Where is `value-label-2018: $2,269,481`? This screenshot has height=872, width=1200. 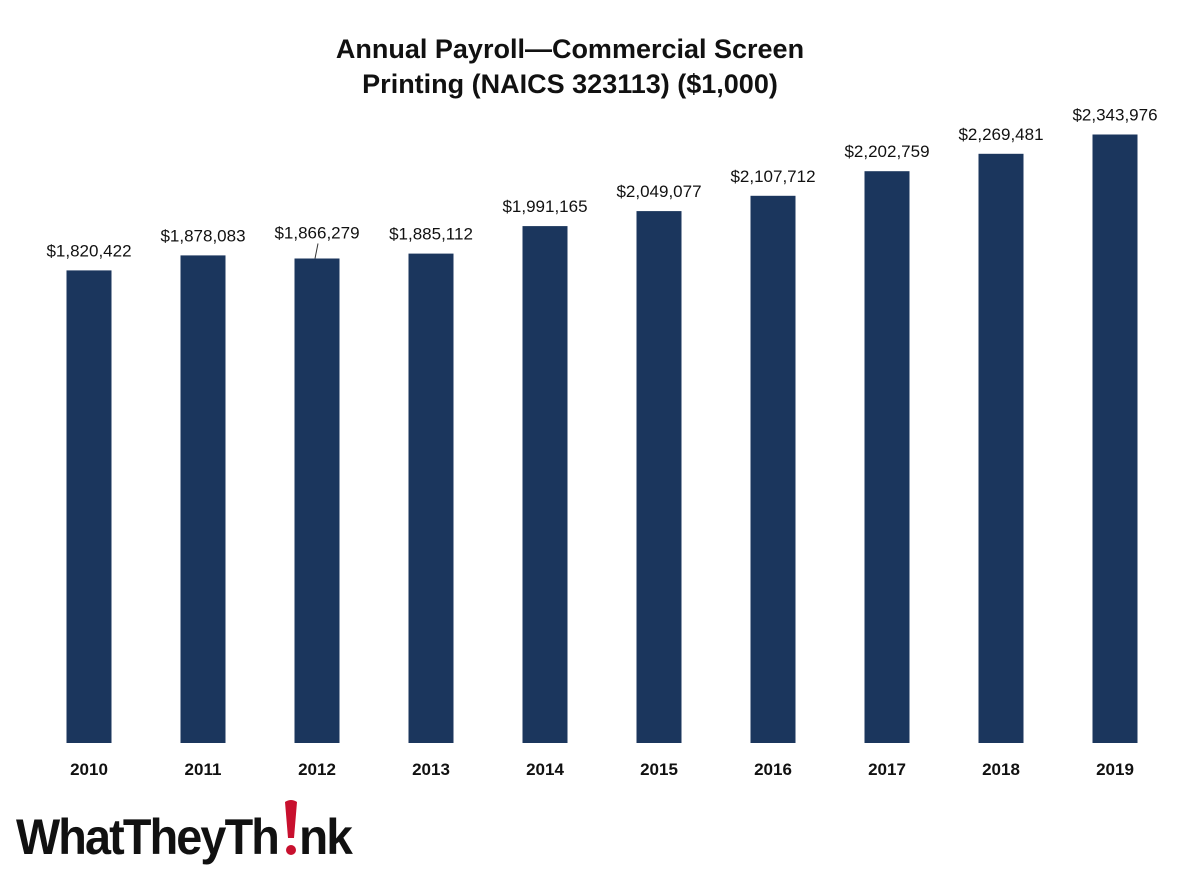
value-label-2018: $2,269,481 is located at coordinates (1000, 134).